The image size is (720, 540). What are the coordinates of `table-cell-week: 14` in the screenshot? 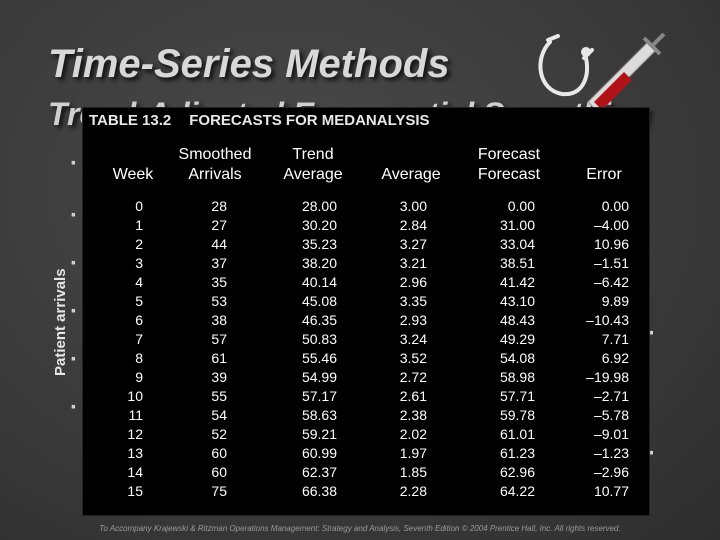 It's located at (135, 472).